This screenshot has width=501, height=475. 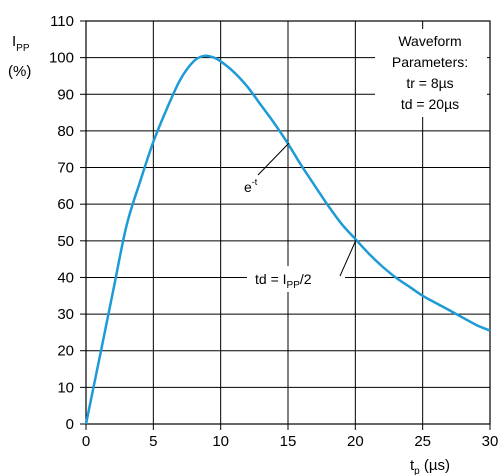 I want to click on decay-label-sup: -t, so click(x=255, y=182).